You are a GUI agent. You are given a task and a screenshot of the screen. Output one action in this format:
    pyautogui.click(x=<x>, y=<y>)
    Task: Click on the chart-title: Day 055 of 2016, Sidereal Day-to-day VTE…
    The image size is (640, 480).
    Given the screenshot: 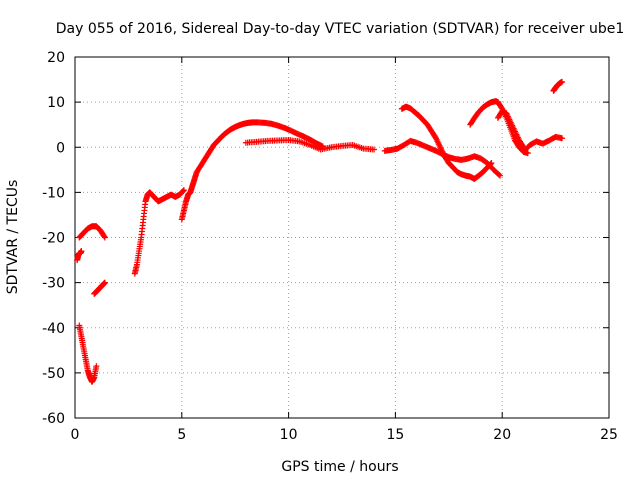 What is the action you would take?
    pyautogui.click(x=340, y=29)
    